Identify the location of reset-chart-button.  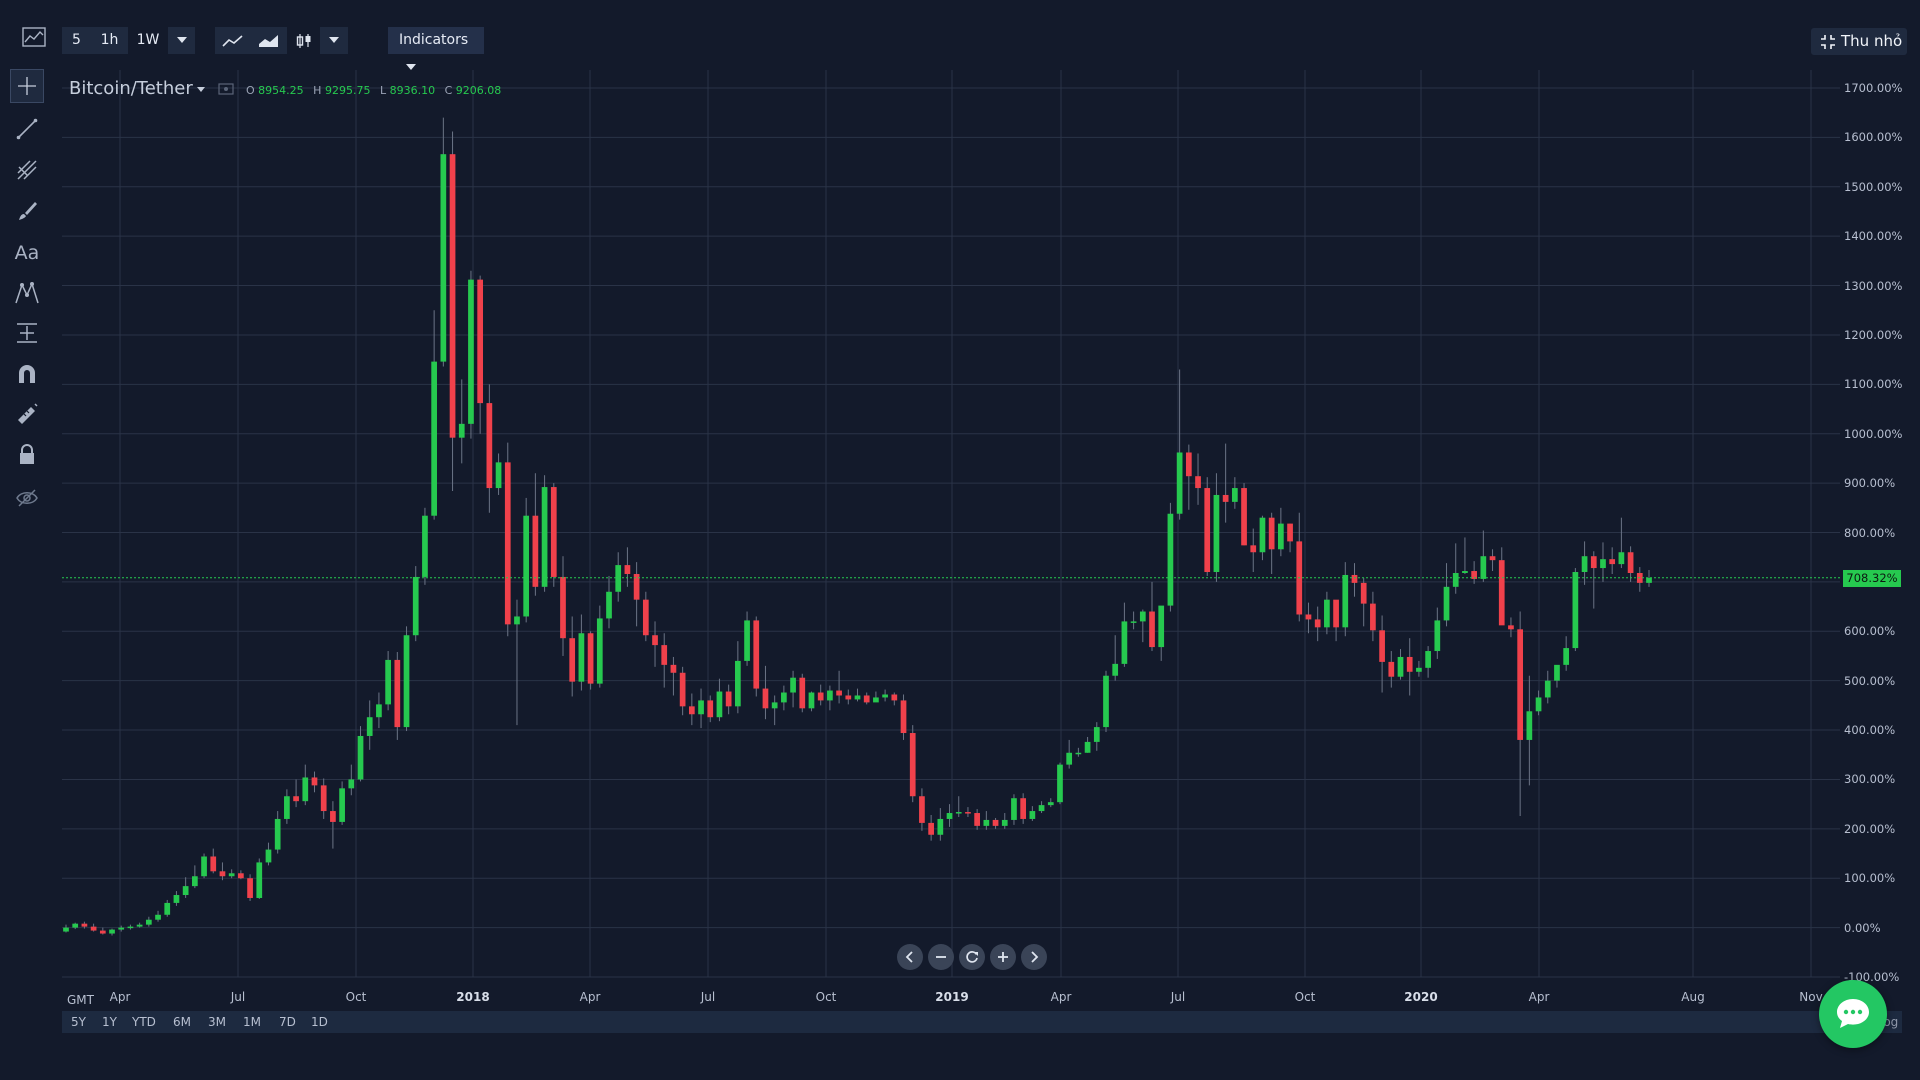
(972, 957).